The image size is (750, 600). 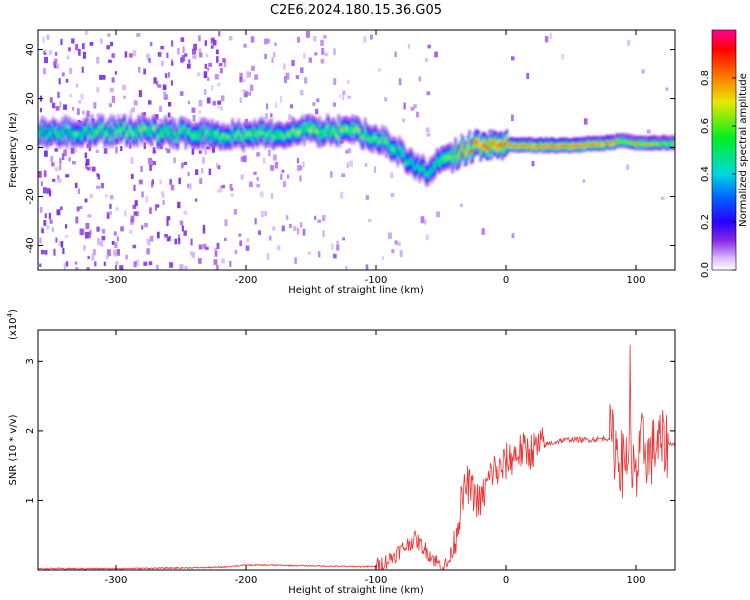 What do you see at coordinates (635, 580) in the screenshot?
I see `snr-x-tick-label: 100` at bounding box center [635, 580].